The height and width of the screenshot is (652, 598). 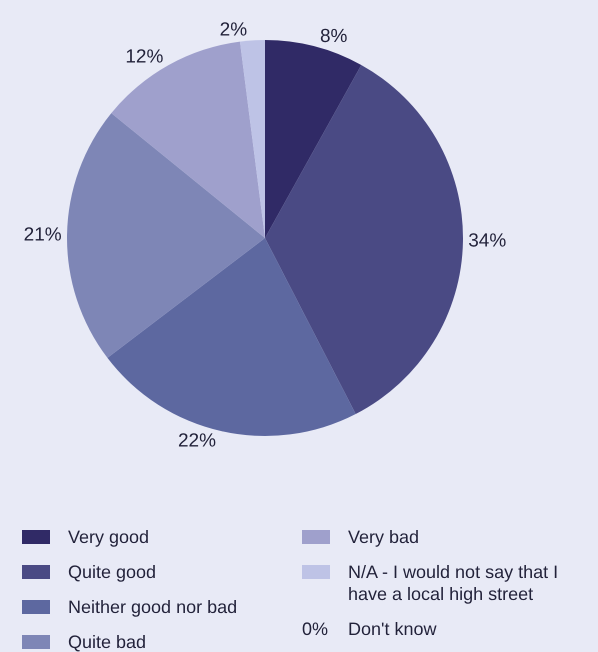 I want to click on data-label: 8%, so click(x=334, y=37).